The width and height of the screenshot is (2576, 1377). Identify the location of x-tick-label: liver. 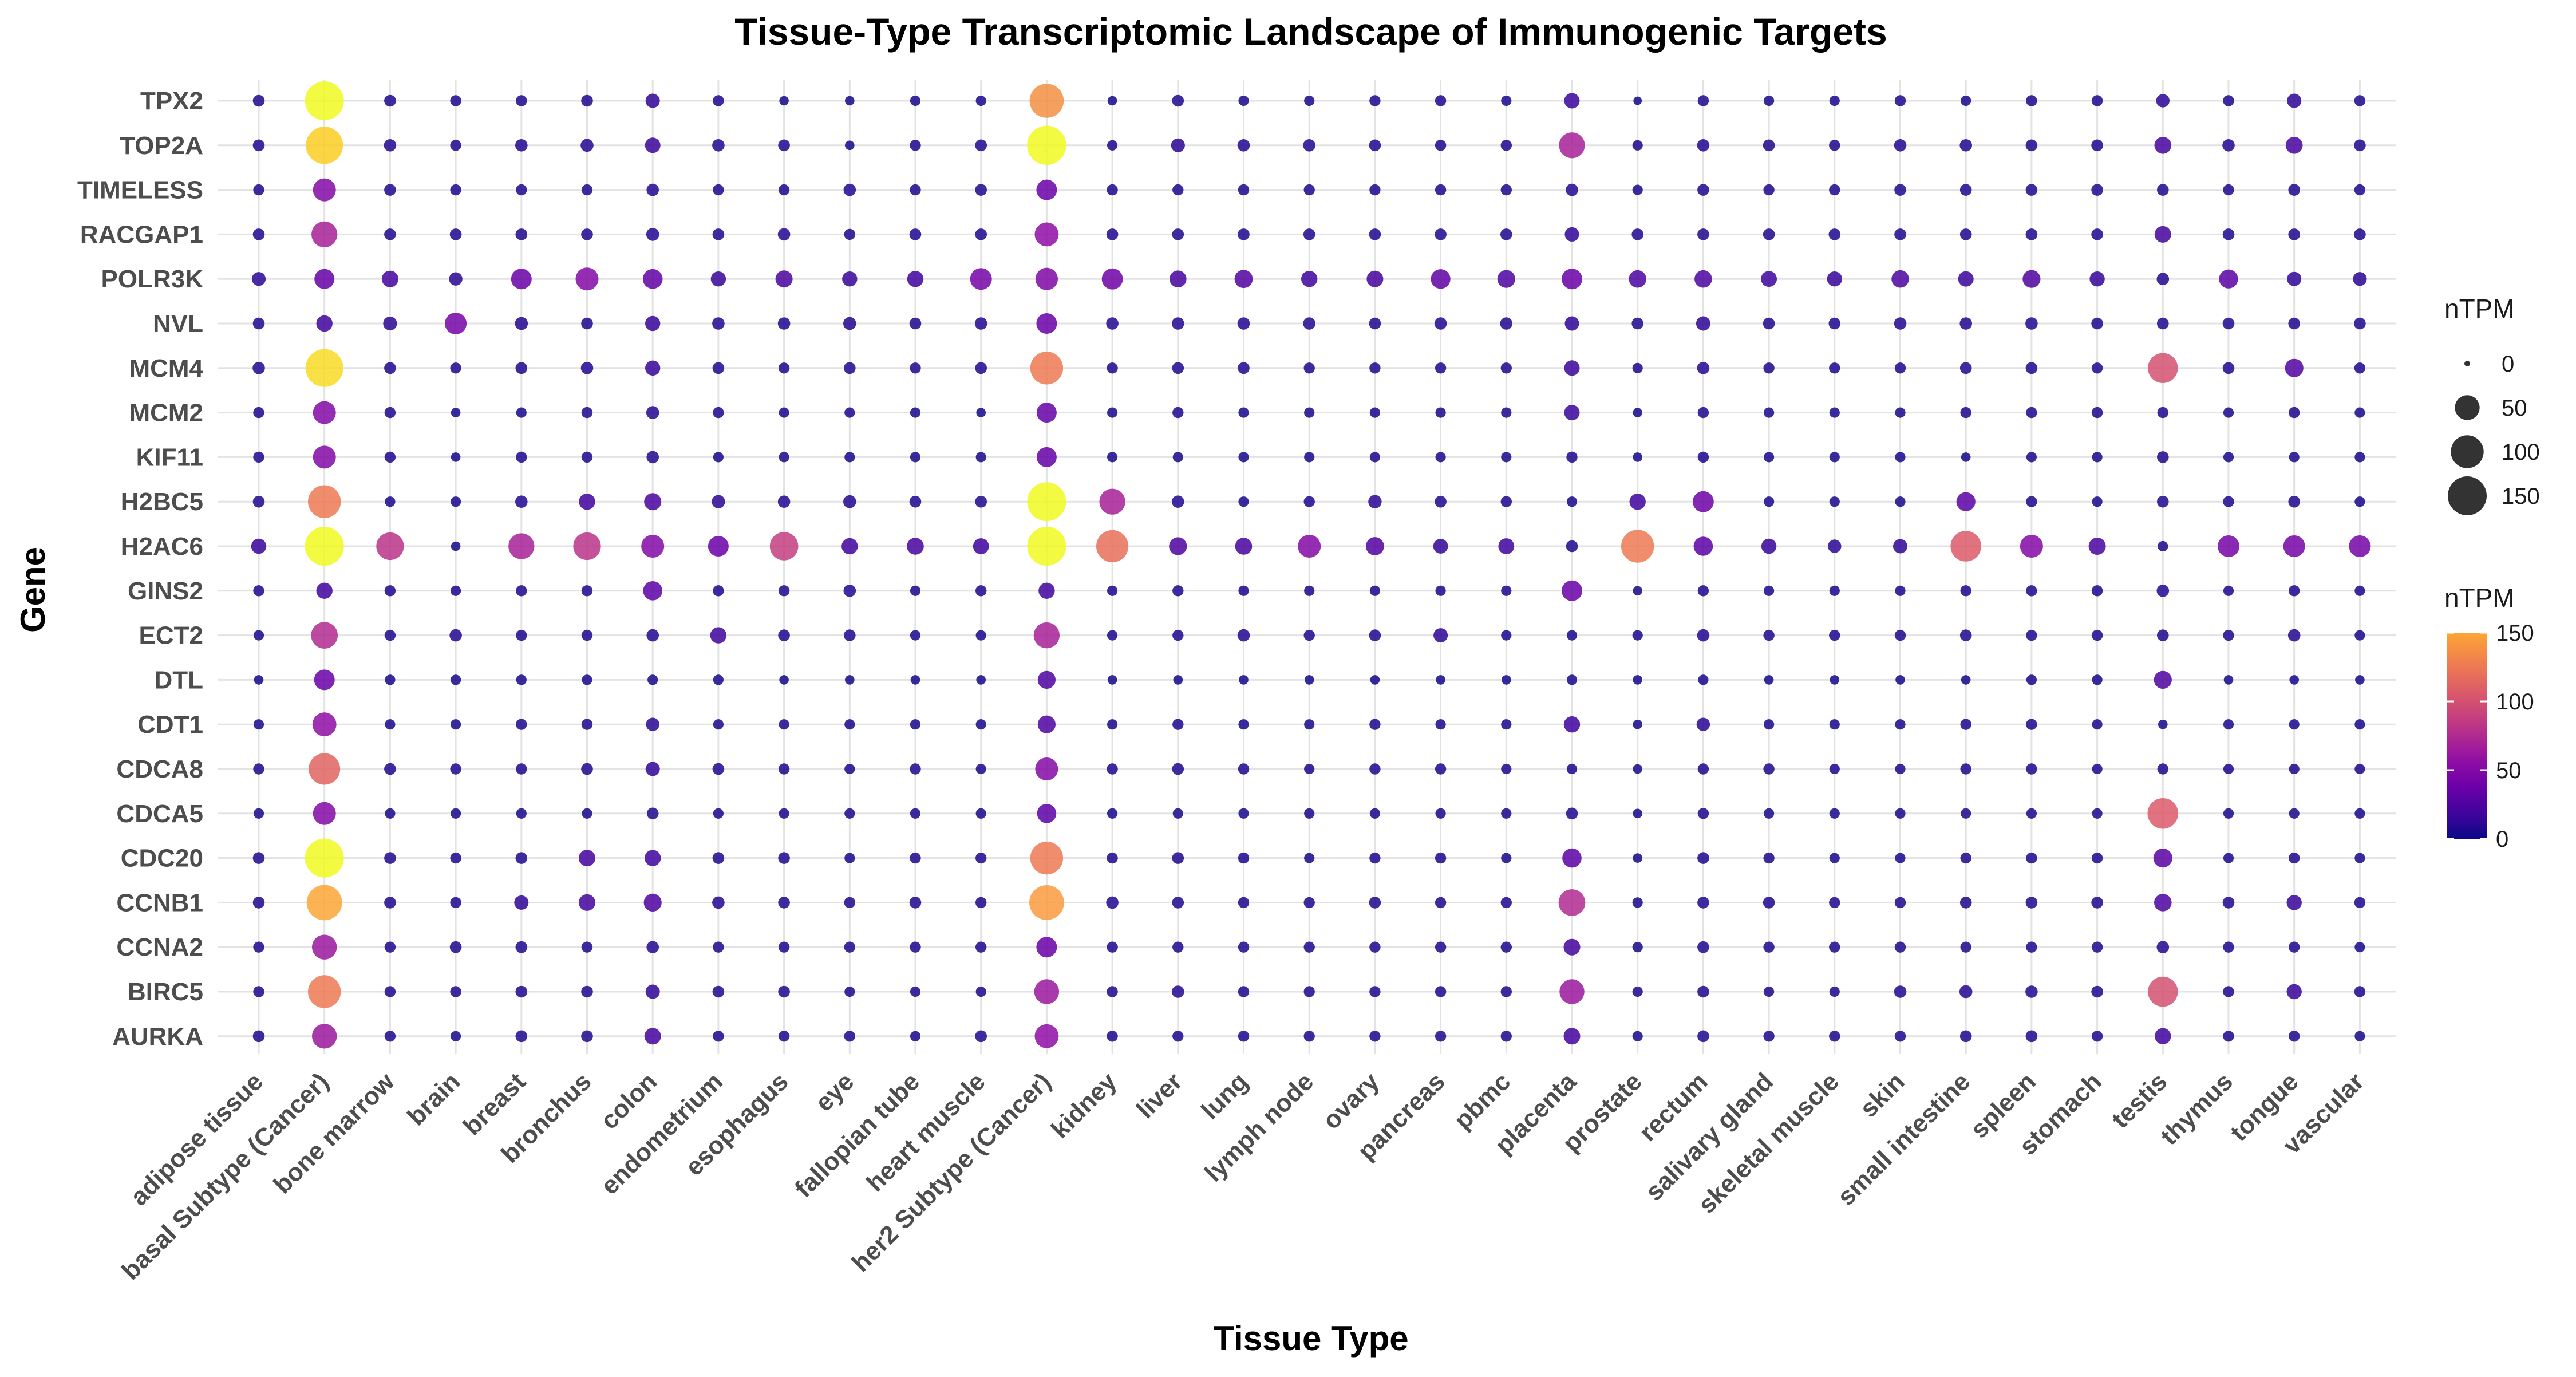
(1159, 1095).